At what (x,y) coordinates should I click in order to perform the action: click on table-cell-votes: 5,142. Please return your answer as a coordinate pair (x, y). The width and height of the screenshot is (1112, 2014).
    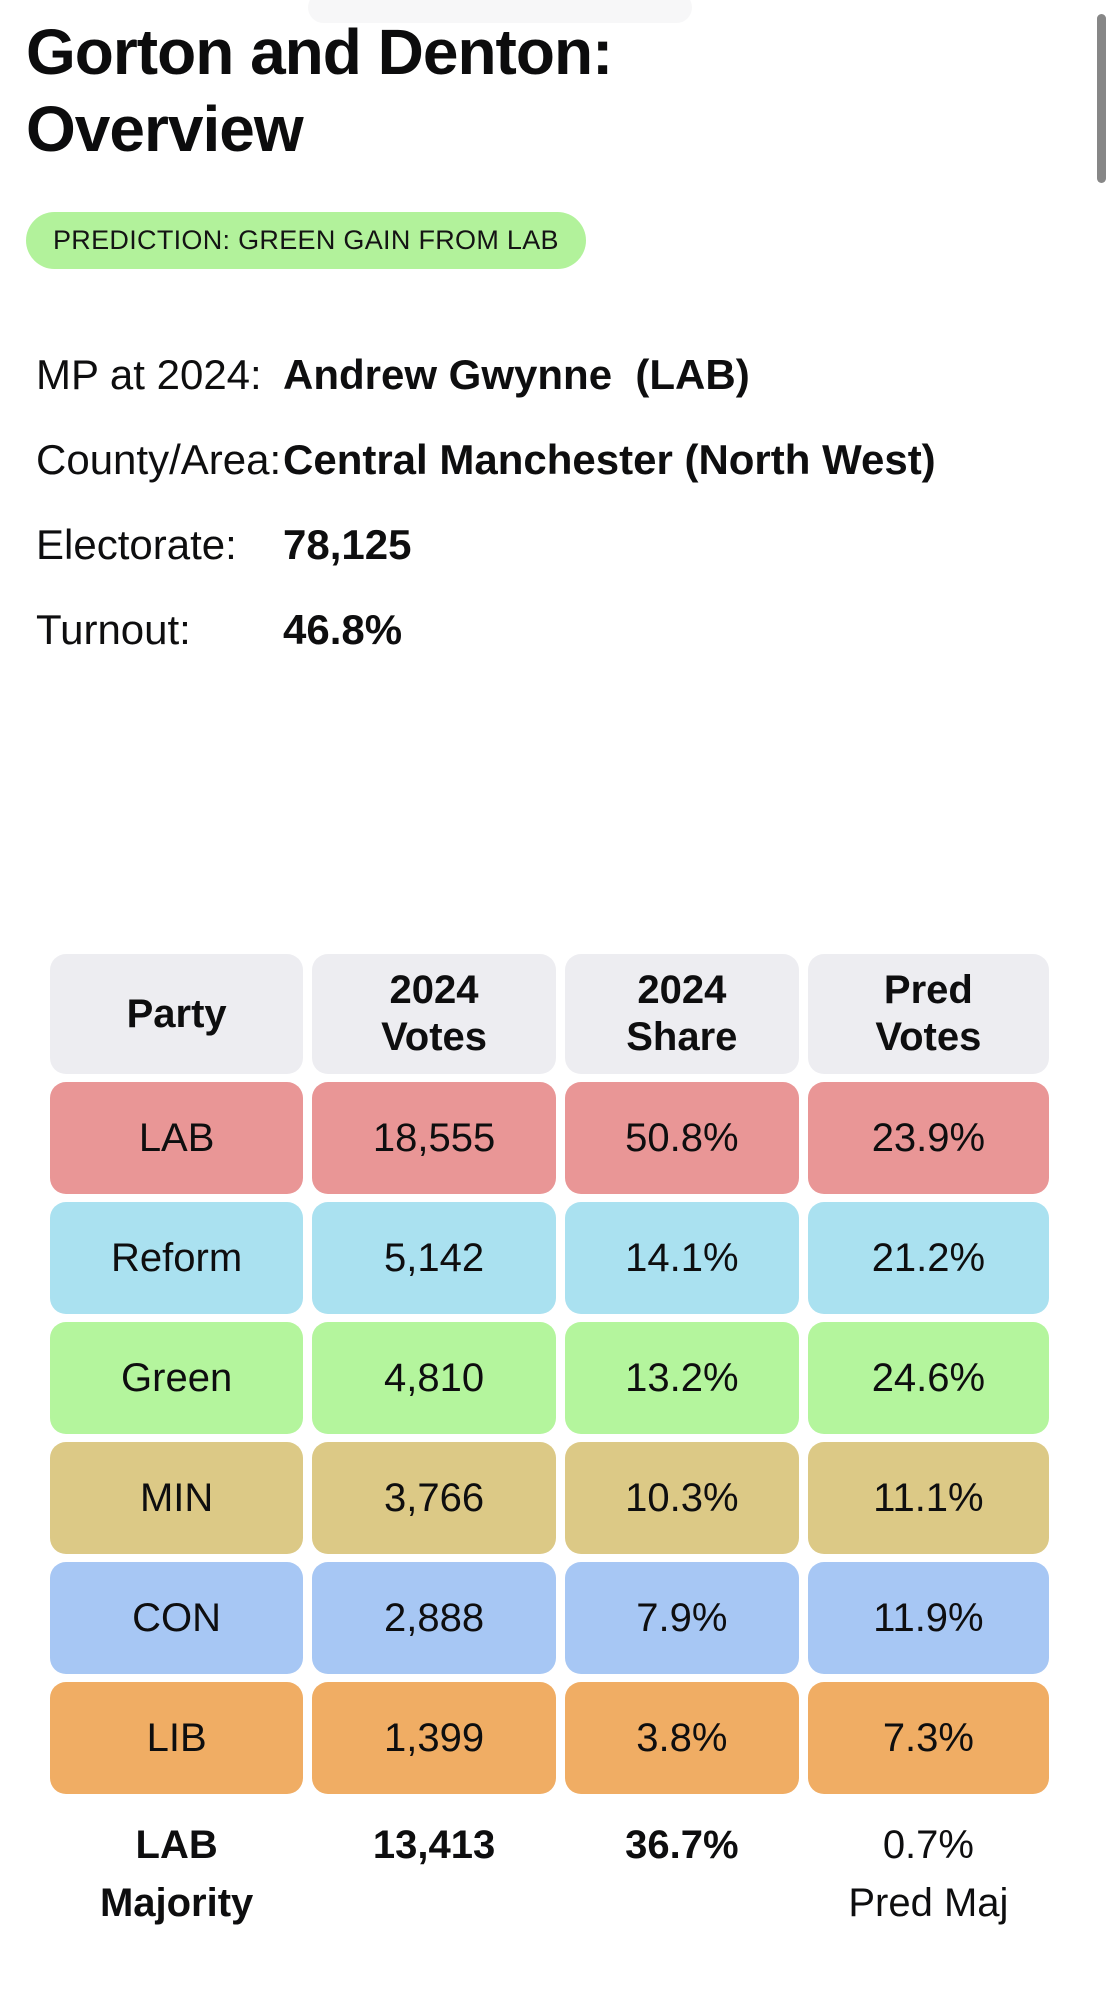
    Looking at the image, I should click on (434, 1258).